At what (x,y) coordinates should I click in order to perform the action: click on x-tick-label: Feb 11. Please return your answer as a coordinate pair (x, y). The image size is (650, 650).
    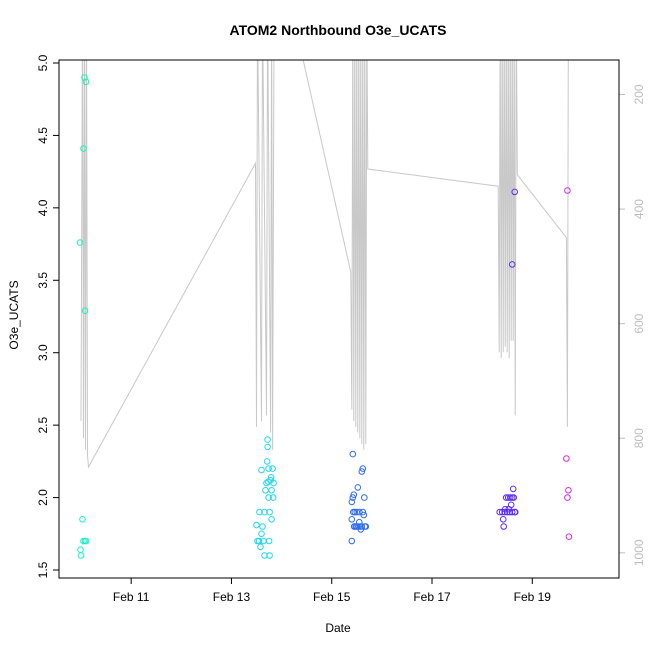
    Looking at the image, I should click on (131, 597).